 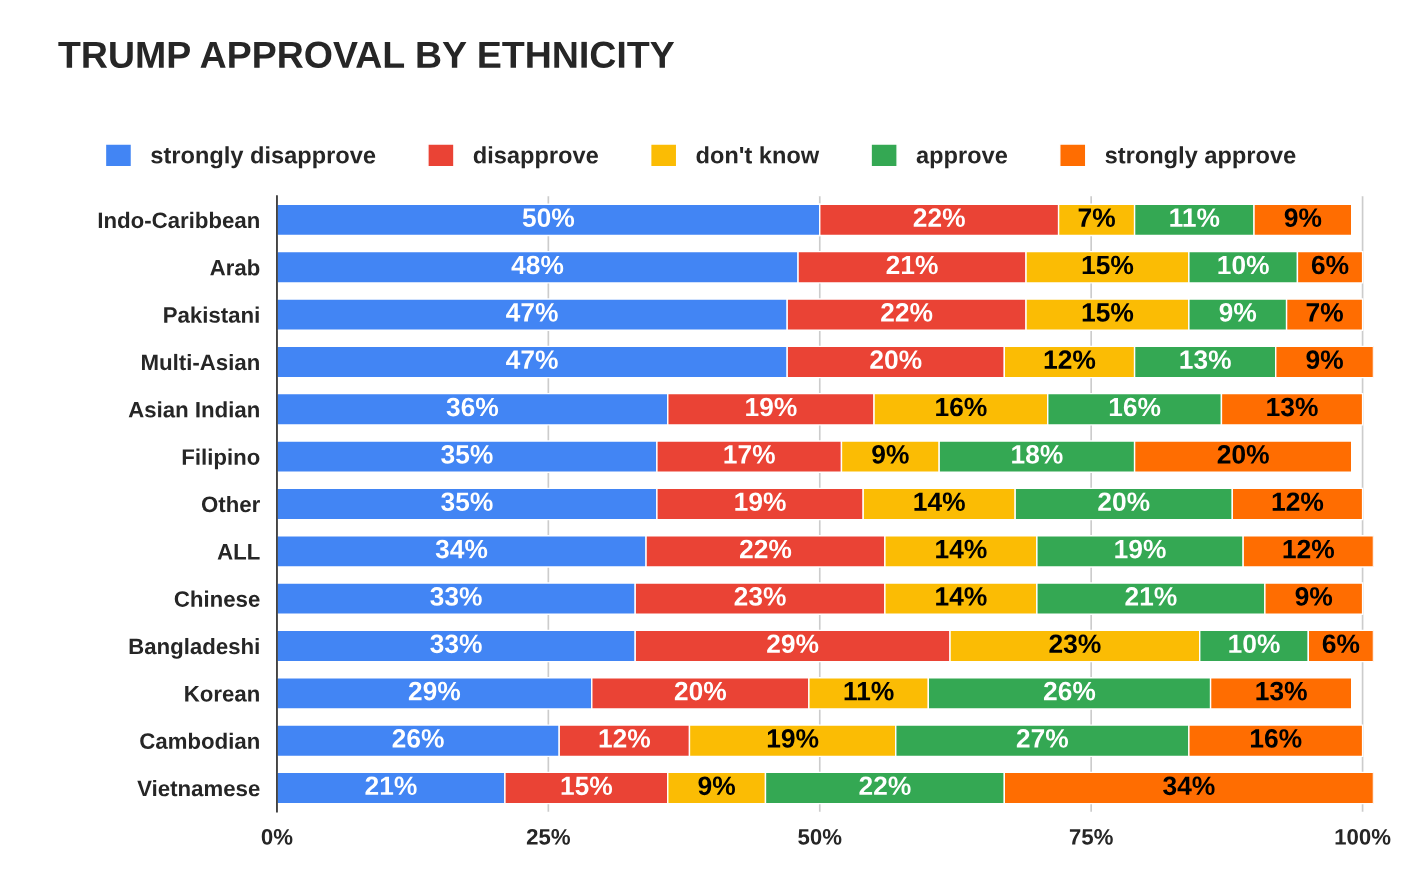 What do you see at coordinates (820, 836) in the screenshot?
I see `x-tick-label: 50%` at bounding box center [820, 836].